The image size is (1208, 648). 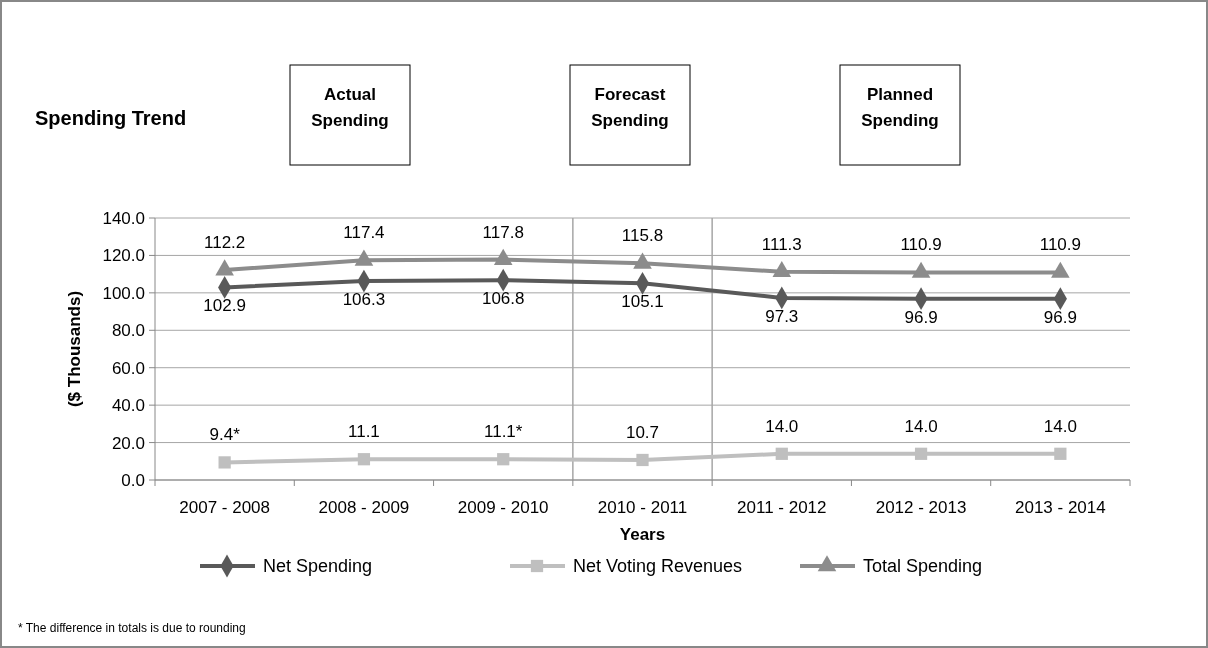 What do you see at coordinates (133, 480) in the screenshot?
I see `y-tick-label: 0.0` at bounding box center [133, 480].